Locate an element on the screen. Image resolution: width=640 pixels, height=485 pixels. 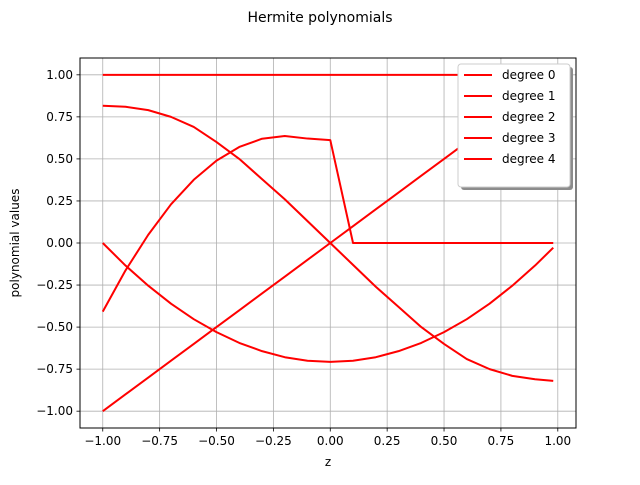
x-tick-label: 0.00 is located at coordinates (330, 441).